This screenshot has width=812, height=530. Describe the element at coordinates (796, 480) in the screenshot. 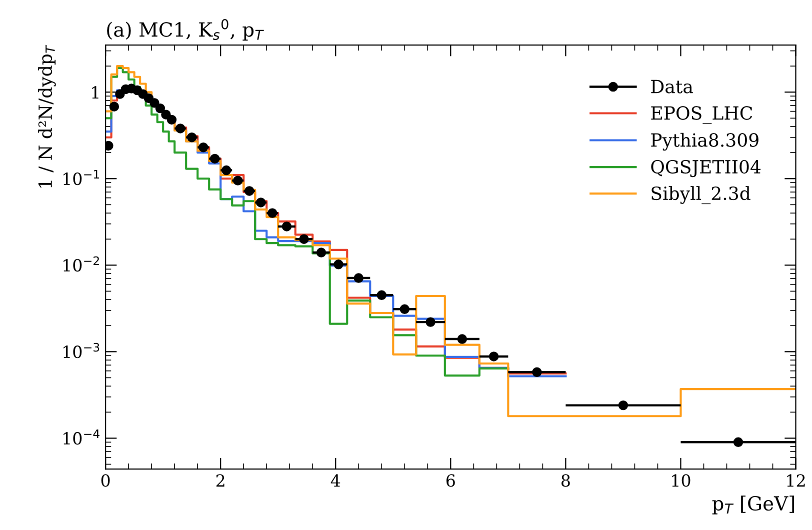

I see `x-tick-label: 12` at that location.